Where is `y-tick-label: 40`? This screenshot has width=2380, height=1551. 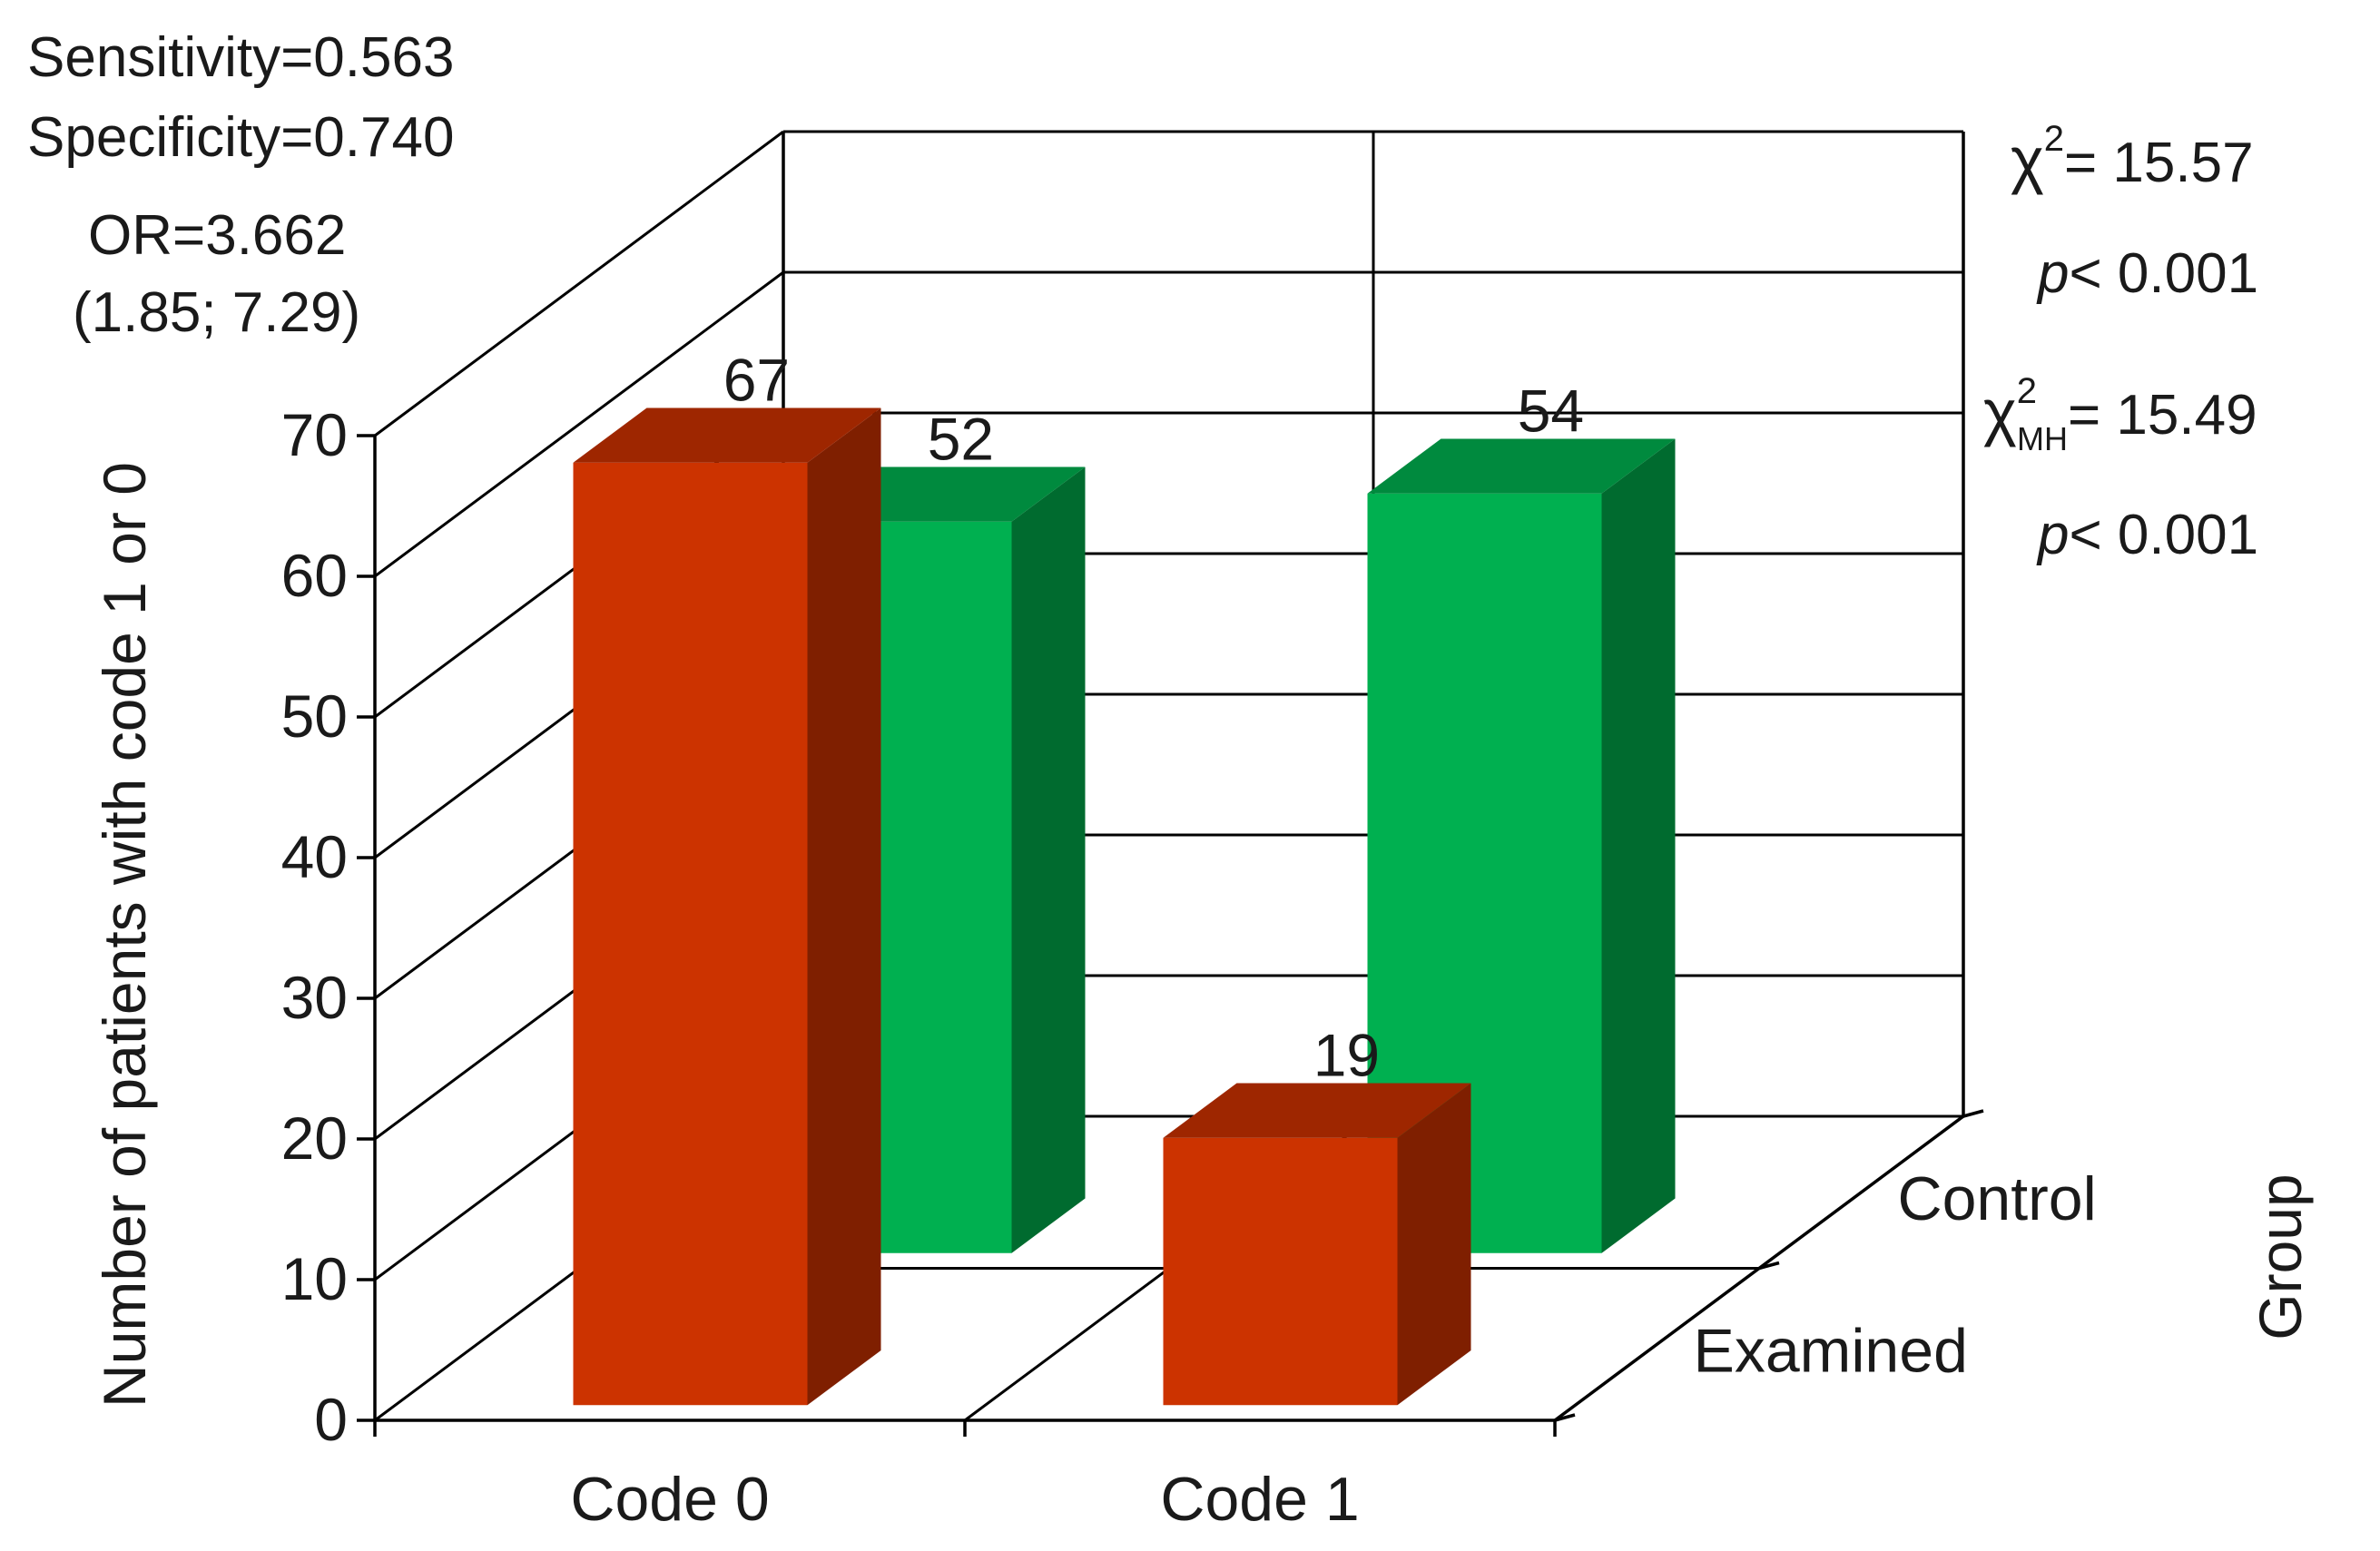 y-tick-label: 40 is located at coordinates (314, 856).